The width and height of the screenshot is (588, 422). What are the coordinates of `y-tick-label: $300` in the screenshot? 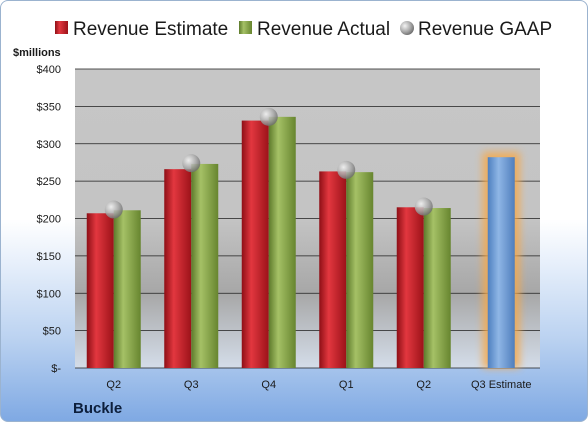 It's located at (49, 145).